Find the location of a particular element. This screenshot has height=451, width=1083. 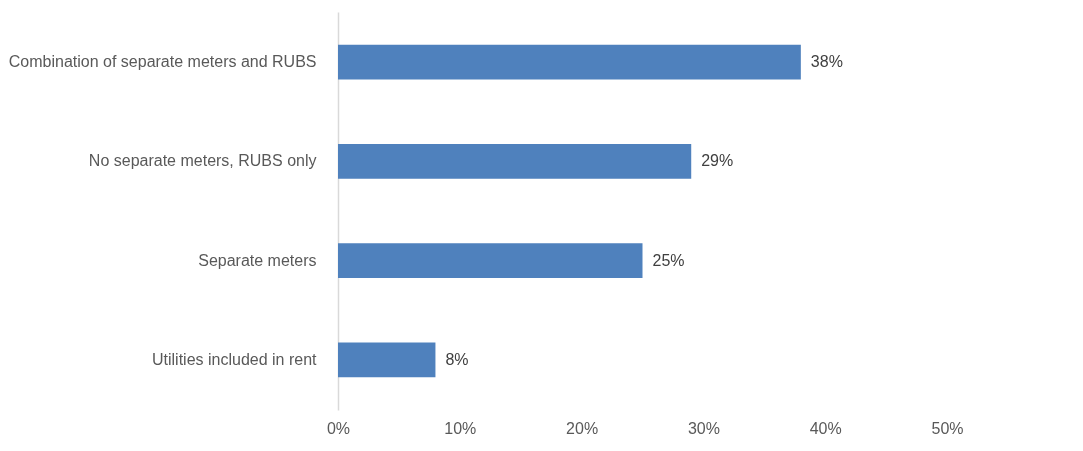

y-tick-label: Utilities included in rent is located at coordinates (234, 359).